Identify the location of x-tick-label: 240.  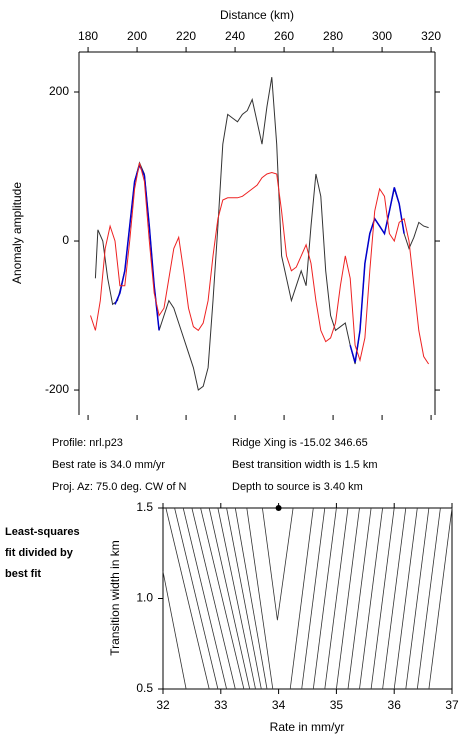
(235, 36).